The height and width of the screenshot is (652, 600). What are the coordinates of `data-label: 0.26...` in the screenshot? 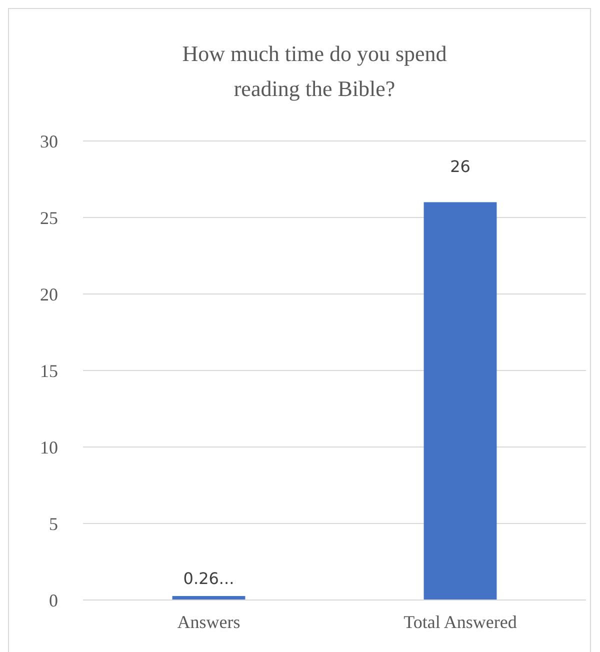 It's located at (208, 578).